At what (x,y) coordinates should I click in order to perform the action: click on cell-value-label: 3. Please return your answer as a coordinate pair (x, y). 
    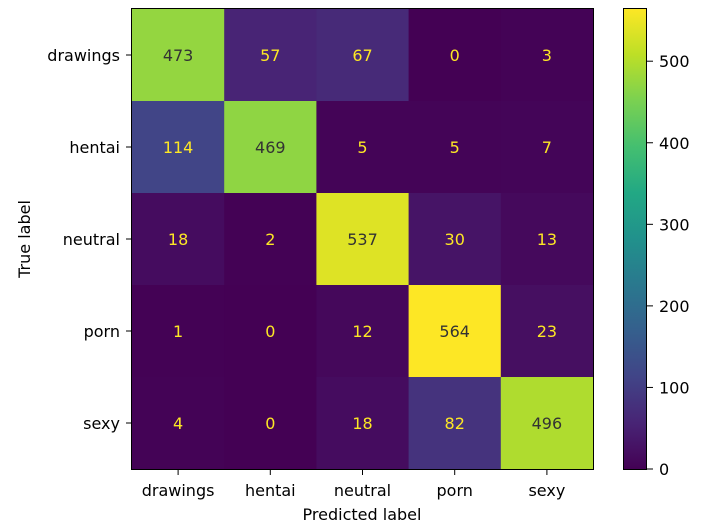
    Looking at the image, I should click on (547, 55).